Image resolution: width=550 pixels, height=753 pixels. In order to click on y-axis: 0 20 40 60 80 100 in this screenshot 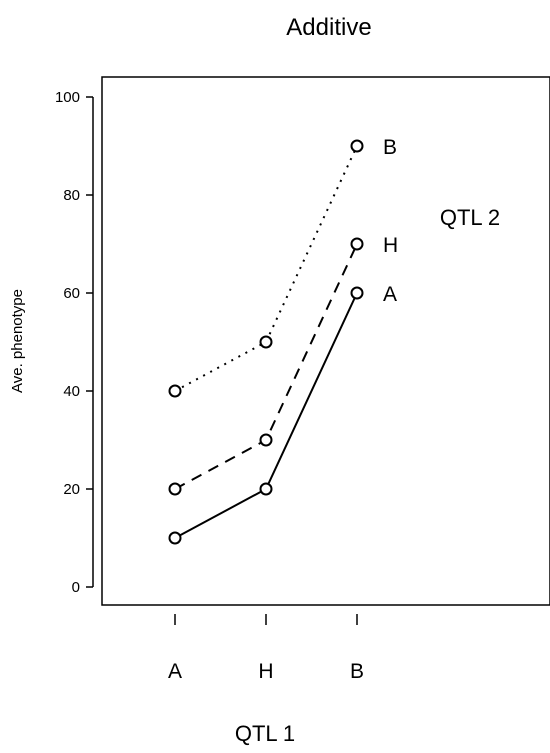, I will do `click(74, 342)`.